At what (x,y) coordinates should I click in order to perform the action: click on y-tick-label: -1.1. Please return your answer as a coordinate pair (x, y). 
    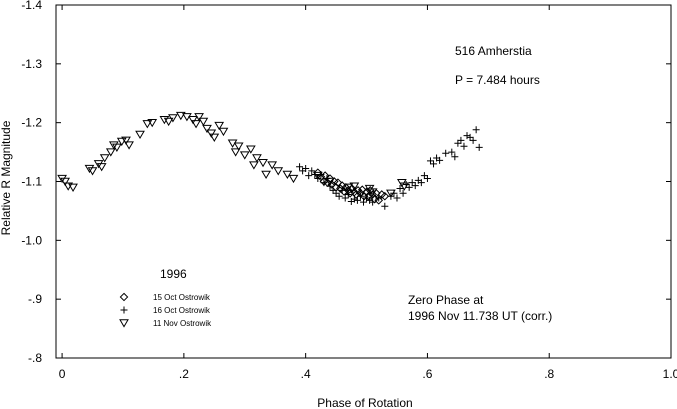
    Looking at the image, I should click on (31, 182).